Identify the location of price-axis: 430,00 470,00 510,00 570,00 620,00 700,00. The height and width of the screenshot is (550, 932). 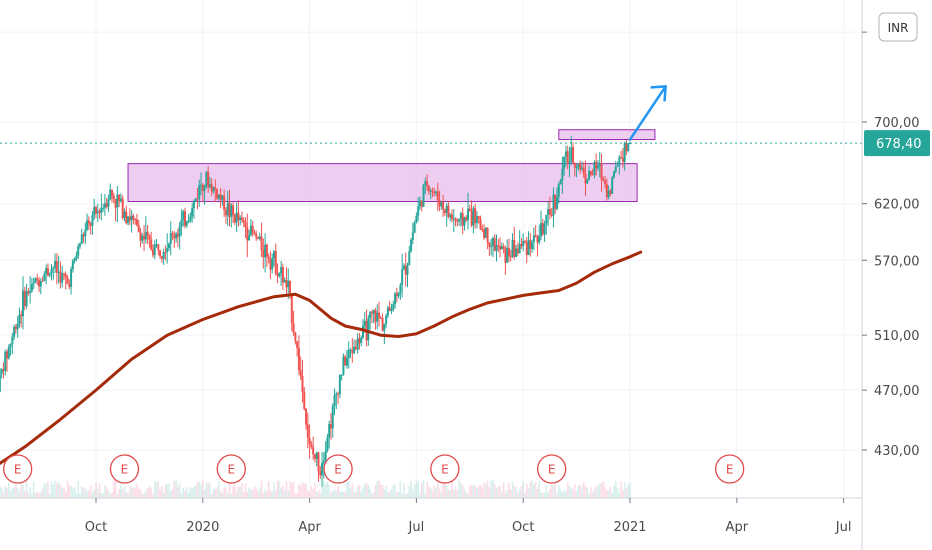
(890, 275).